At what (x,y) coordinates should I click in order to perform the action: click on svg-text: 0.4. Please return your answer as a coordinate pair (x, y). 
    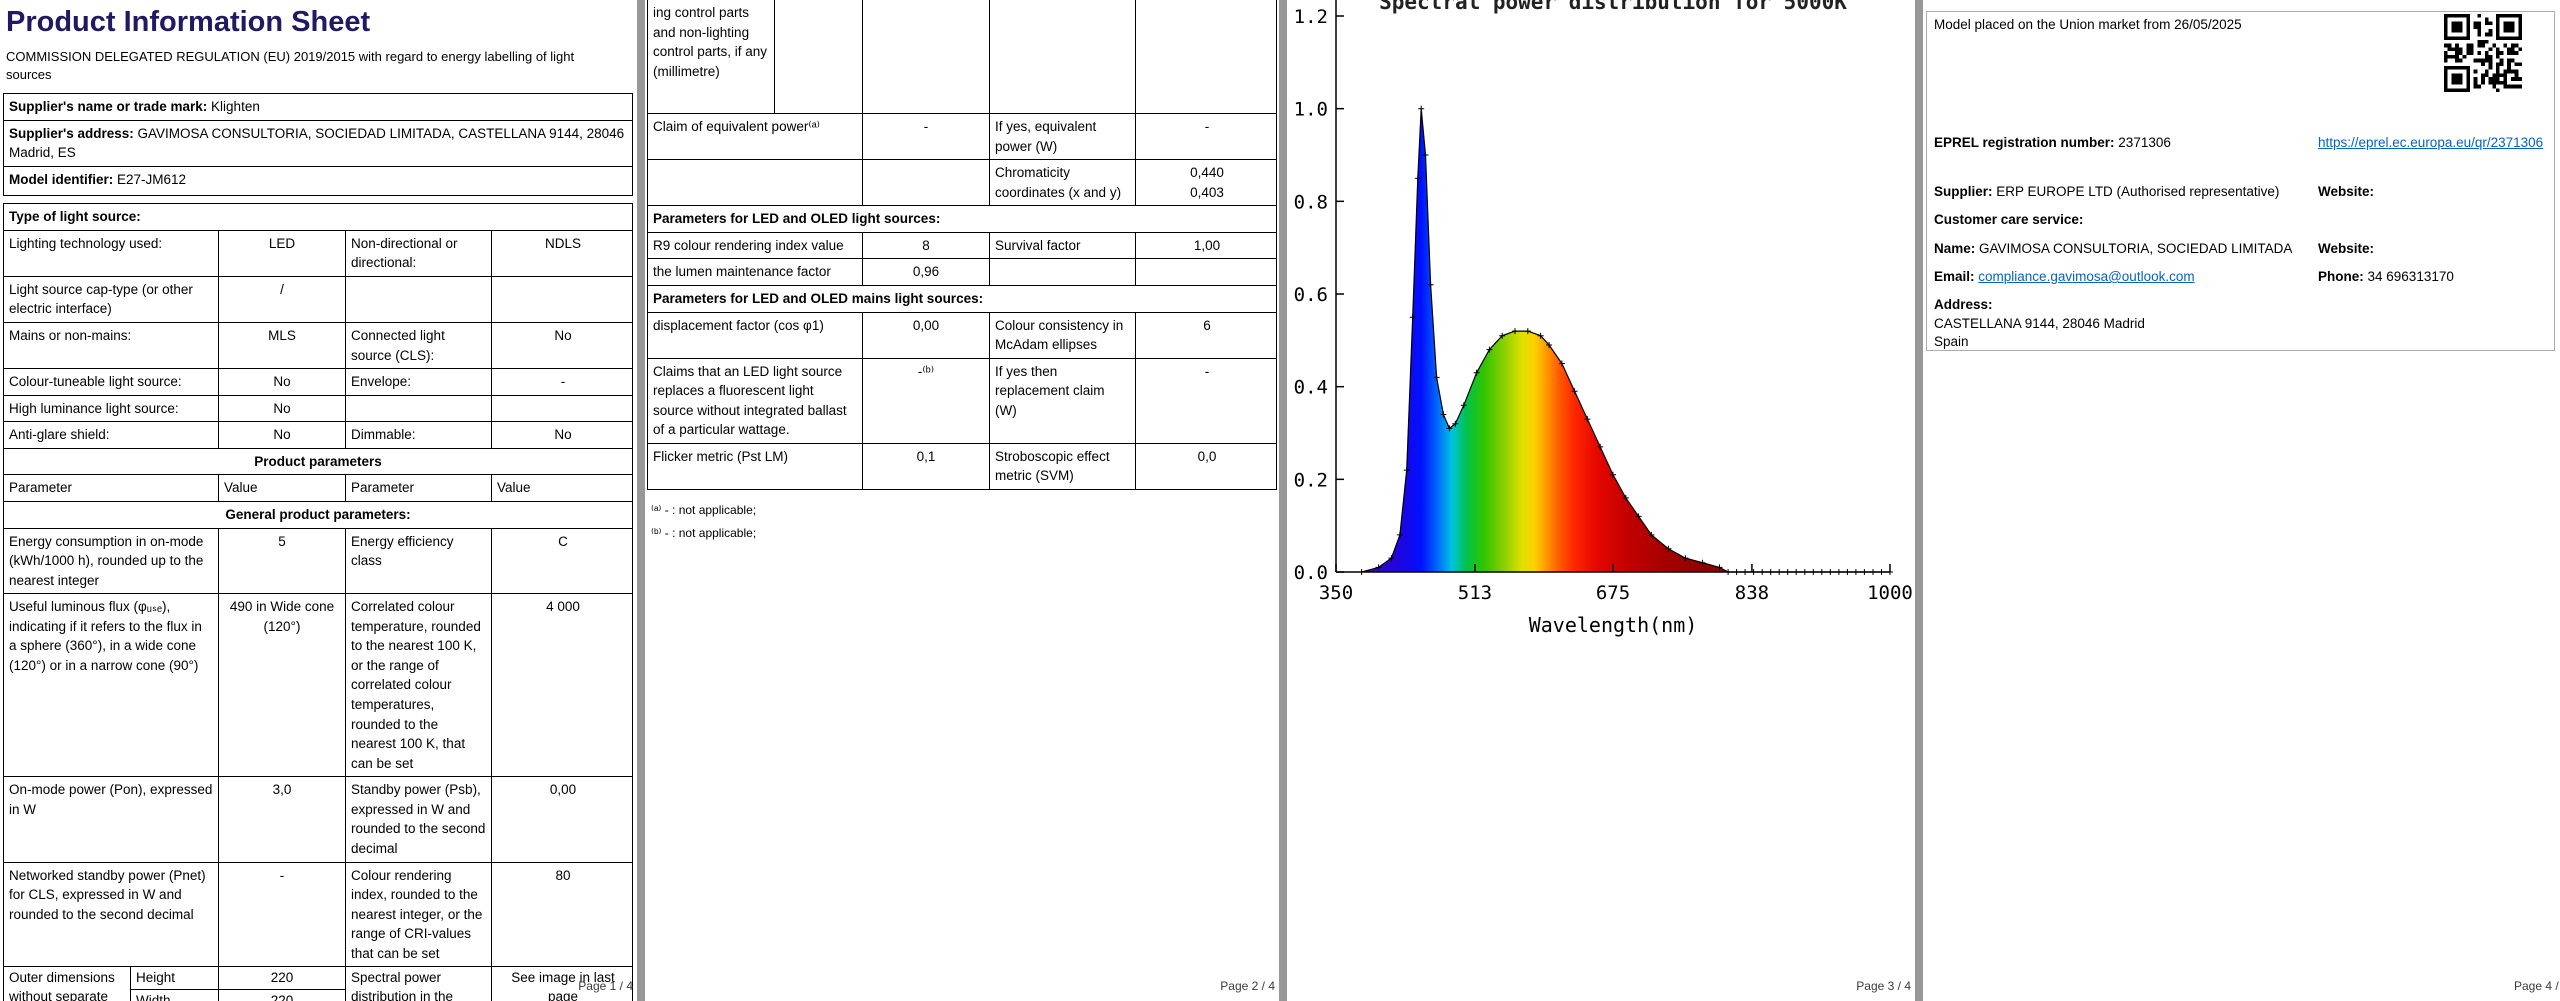
    Looking at the image, I should click on (1311, 388).